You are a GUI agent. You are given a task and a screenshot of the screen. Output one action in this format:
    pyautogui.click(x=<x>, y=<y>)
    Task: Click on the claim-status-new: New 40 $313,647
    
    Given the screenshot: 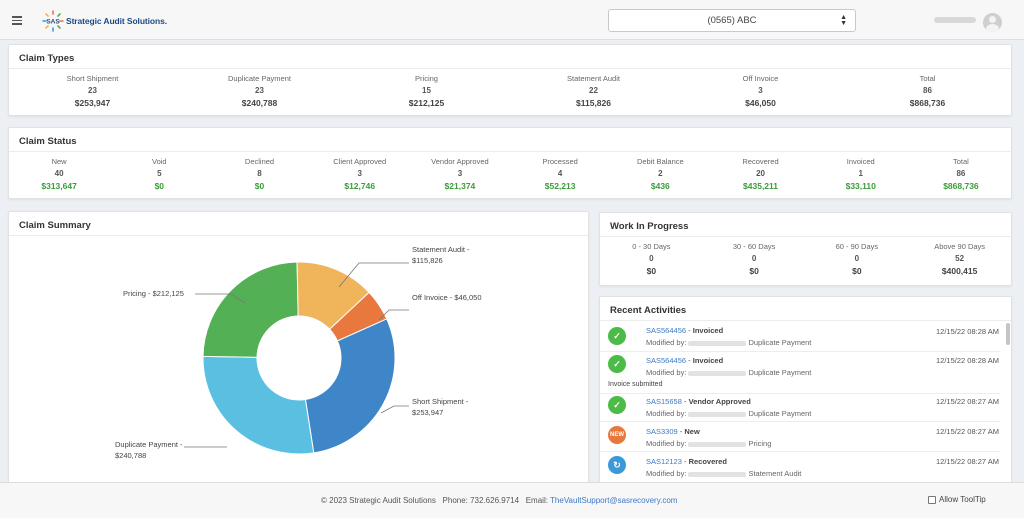 What is the action you would take?
    pyautogui.click(x=59, y=174)
    